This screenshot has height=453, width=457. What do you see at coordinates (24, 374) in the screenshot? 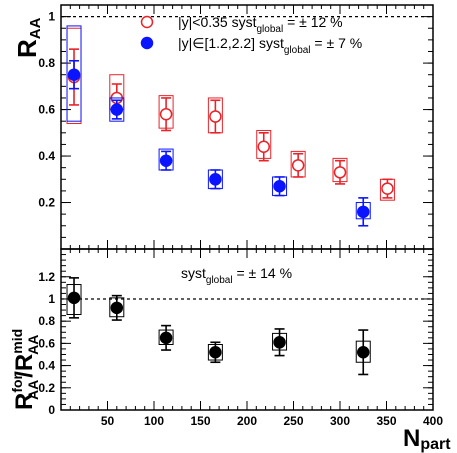
I see `bottom-y-axis-title-slash: /` at bounding box center [24, 374].